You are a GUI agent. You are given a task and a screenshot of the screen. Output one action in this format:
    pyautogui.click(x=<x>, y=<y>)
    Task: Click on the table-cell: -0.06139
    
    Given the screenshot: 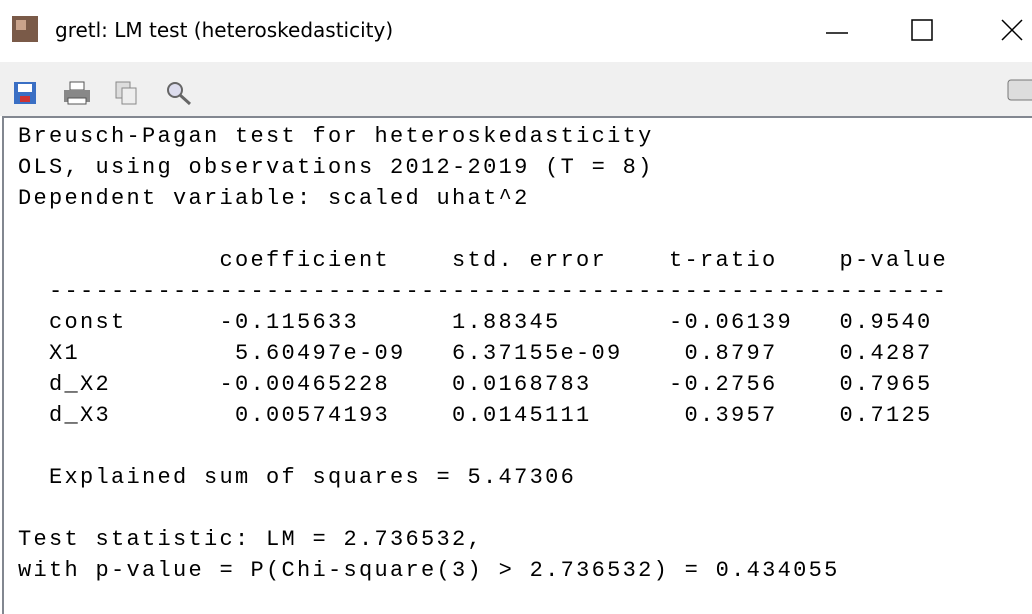 What is the action you would take?
    pyautogui.click(x=731, y=322)
    